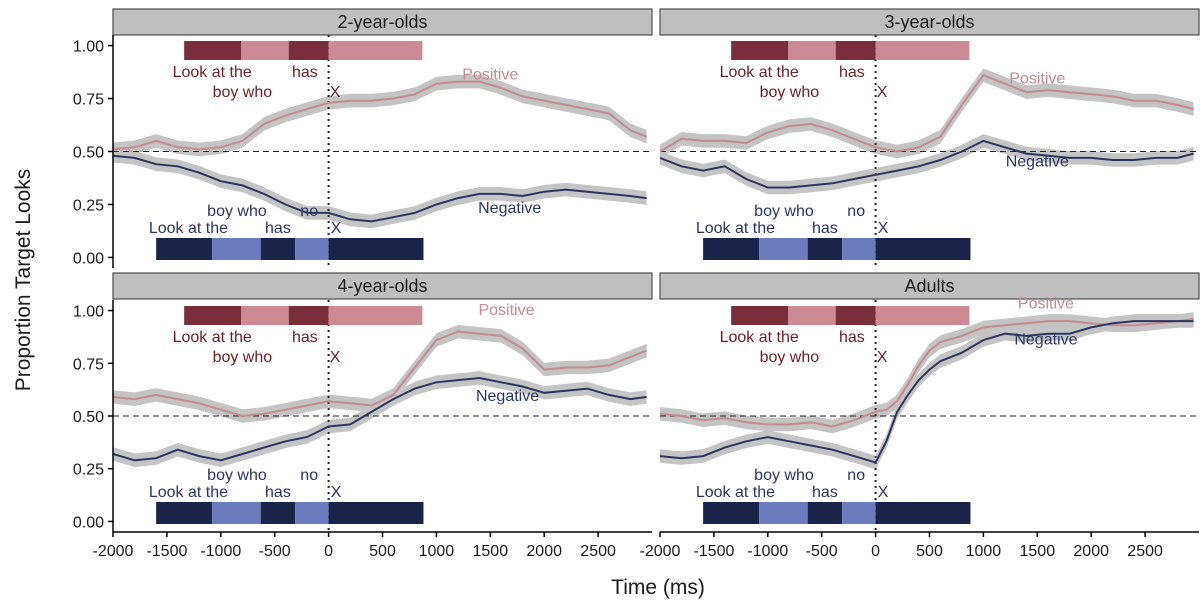  I want to click on y-tick-label: 0.50, so click(88, 417).